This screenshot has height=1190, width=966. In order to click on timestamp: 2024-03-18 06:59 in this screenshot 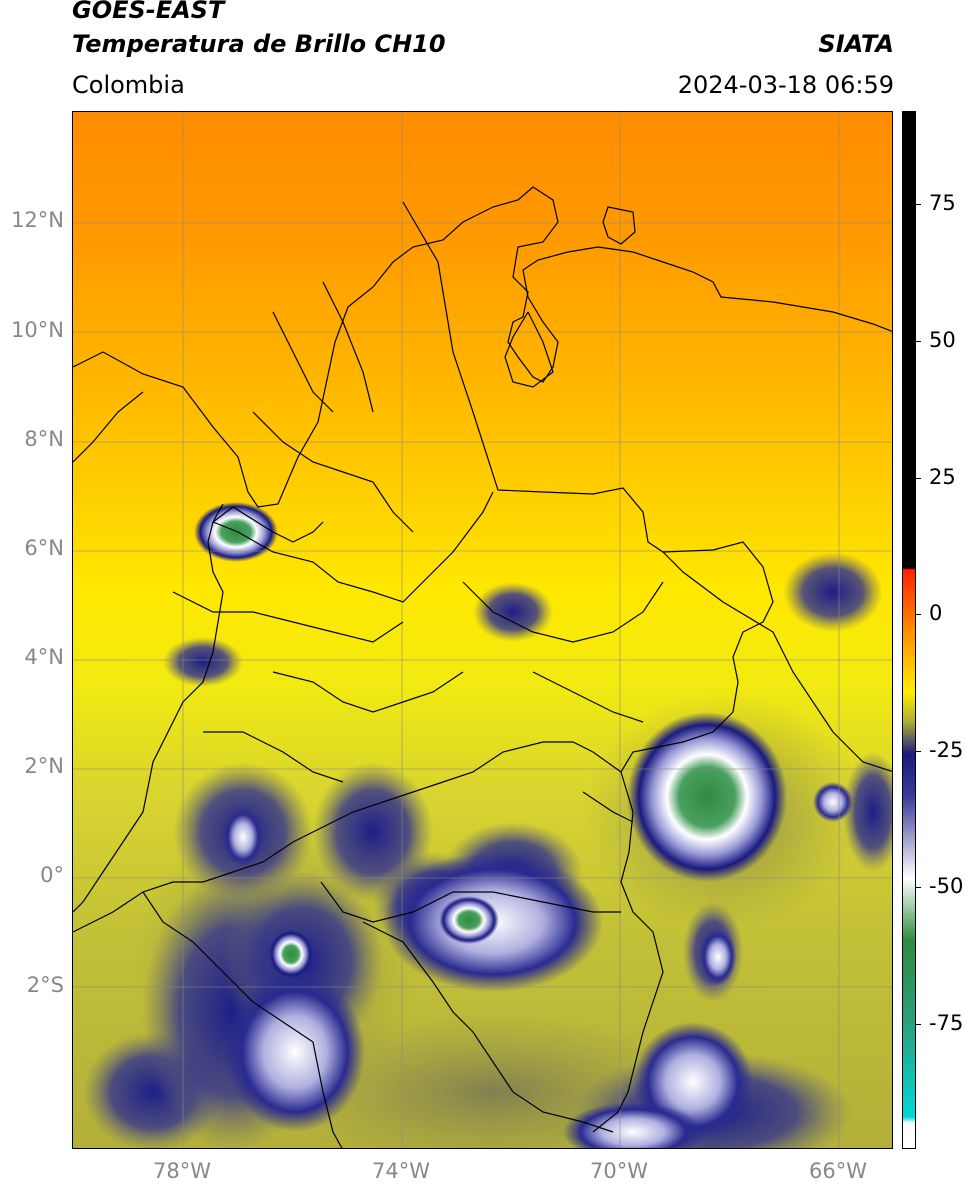, I will do `click(785, 85)`.